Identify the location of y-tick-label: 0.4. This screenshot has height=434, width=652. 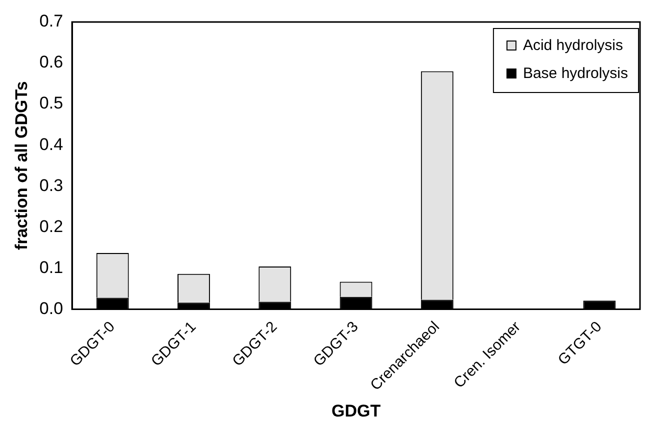
(51, 144).